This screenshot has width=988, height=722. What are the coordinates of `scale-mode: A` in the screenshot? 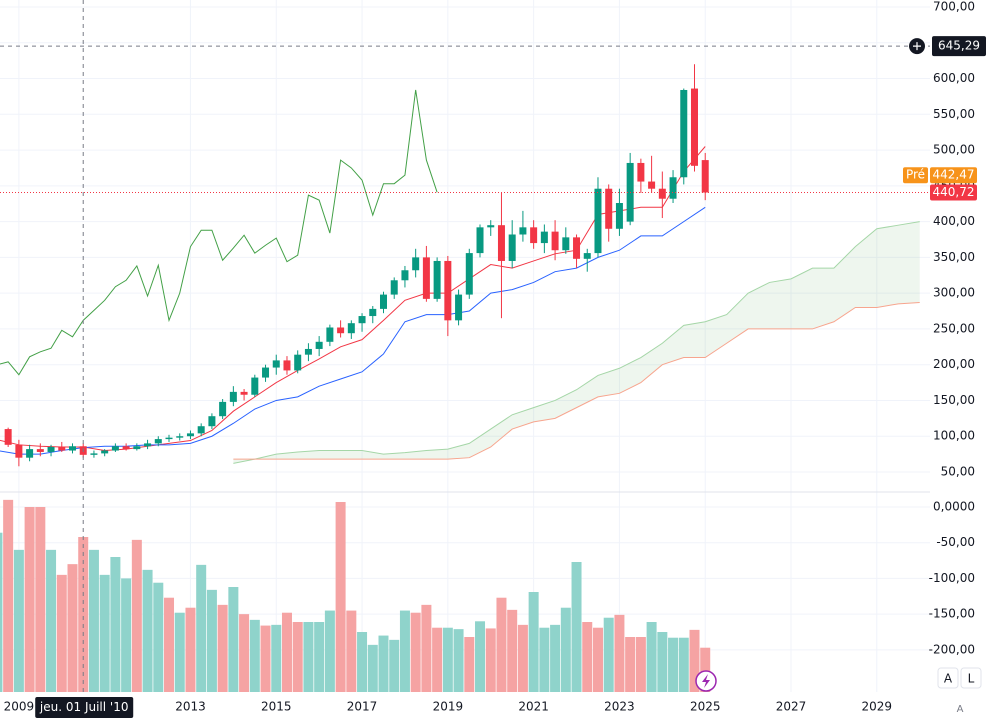 It's located at (960, 709).